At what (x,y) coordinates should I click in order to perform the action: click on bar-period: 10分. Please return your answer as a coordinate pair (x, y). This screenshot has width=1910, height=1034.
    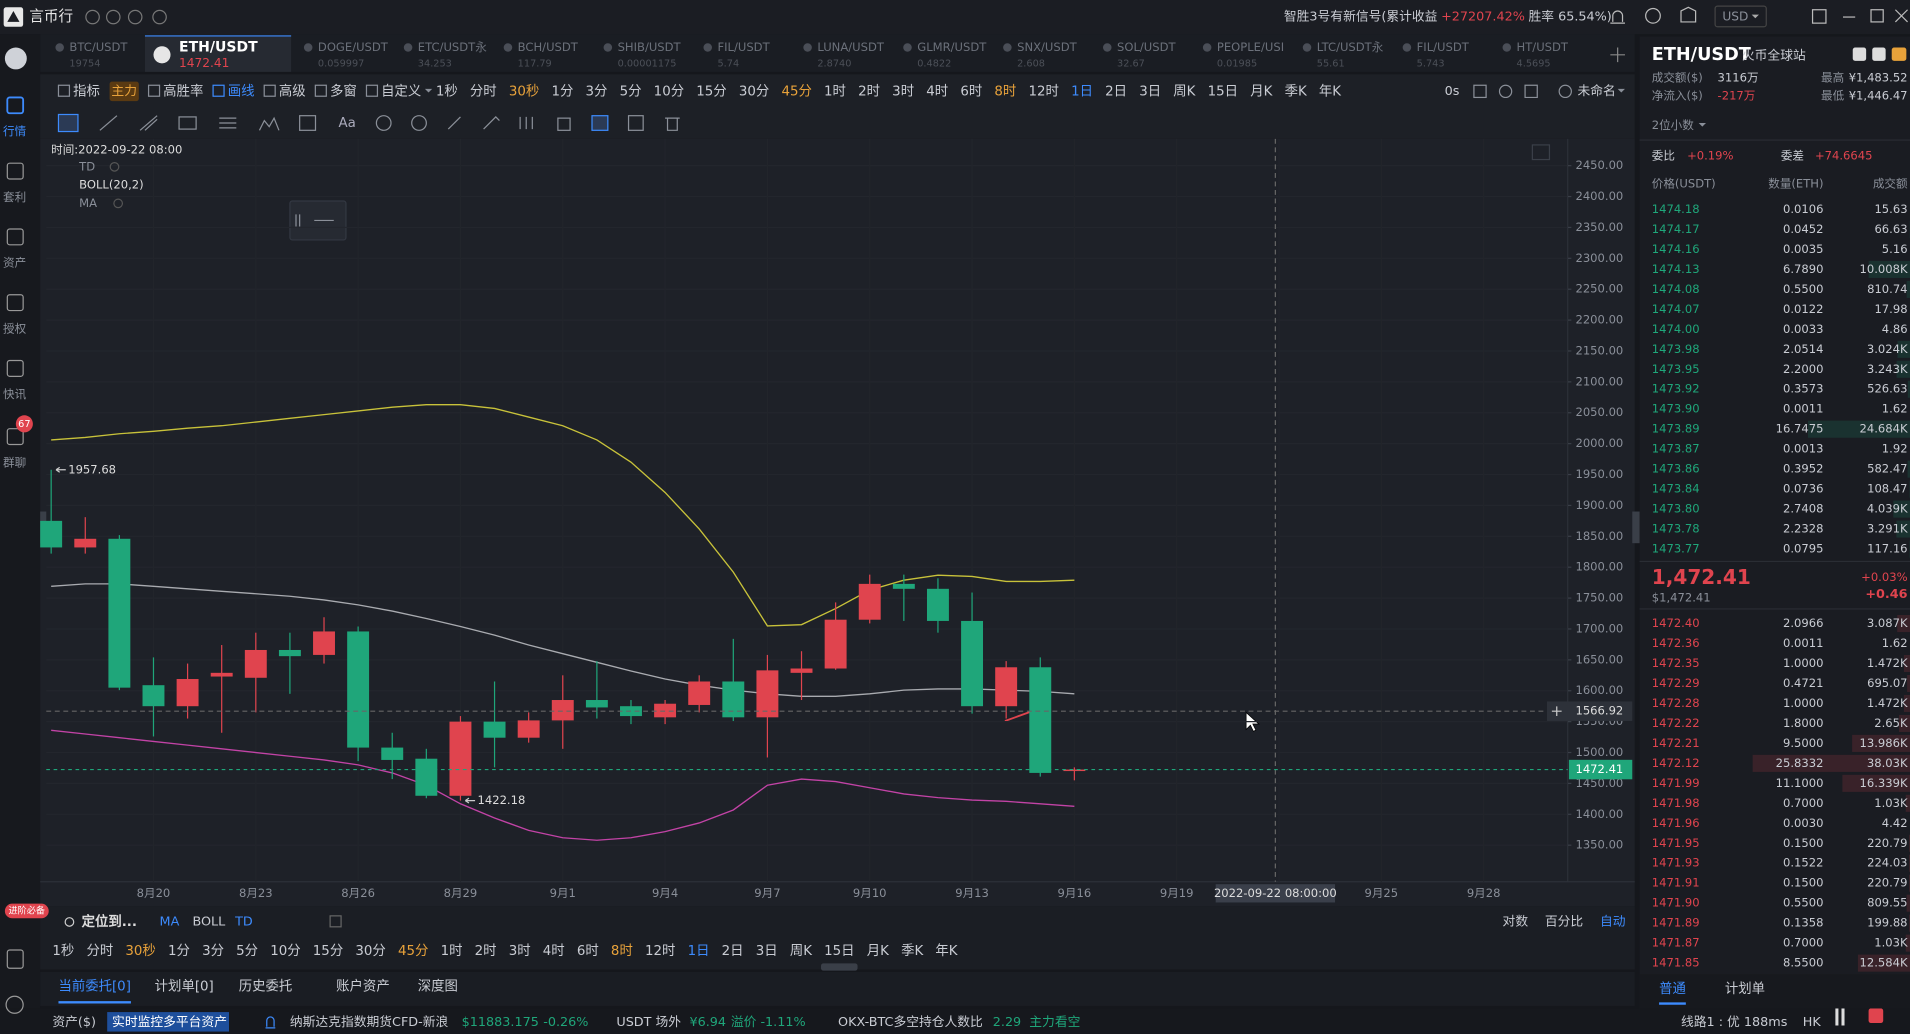
    Looking at the image, I should click on (285, 951).